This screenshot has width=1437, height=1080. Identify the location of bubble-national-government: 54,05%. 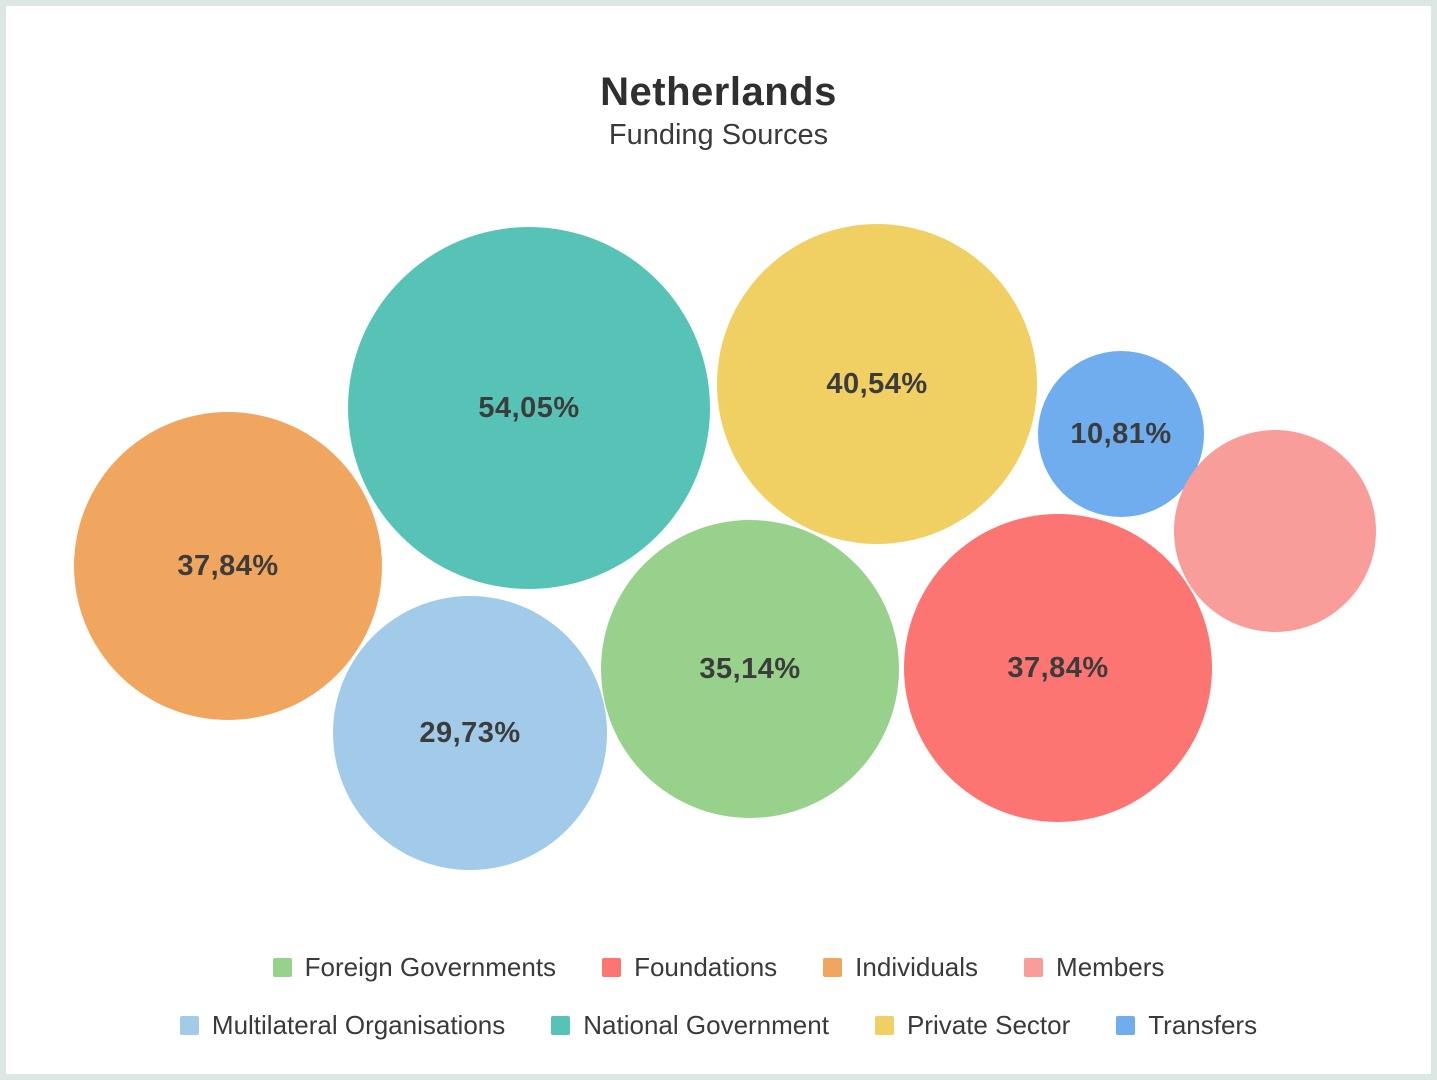
(529, 408).